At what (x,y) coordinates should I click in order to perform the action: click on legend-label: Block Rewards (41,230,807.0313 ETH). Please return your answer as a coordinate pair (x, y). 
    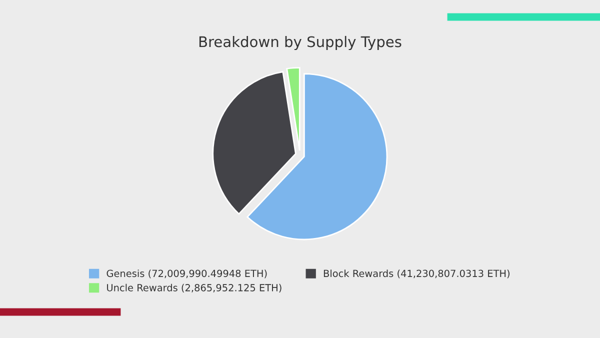
    Looking at the image, I should click on (417, 274).